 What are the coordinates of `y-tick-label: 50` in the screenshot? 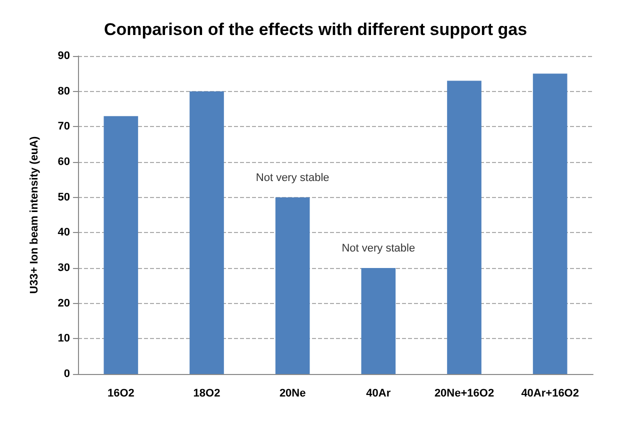 It's located at (64, 197).